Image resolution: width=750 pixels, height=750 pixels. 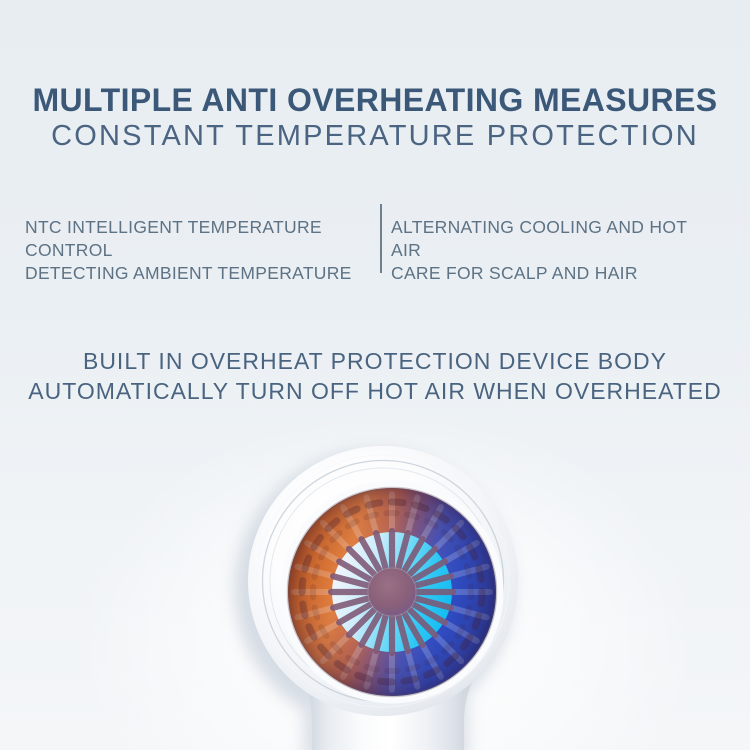 I want to click on vertical-divider, so click(x=381, y=238).